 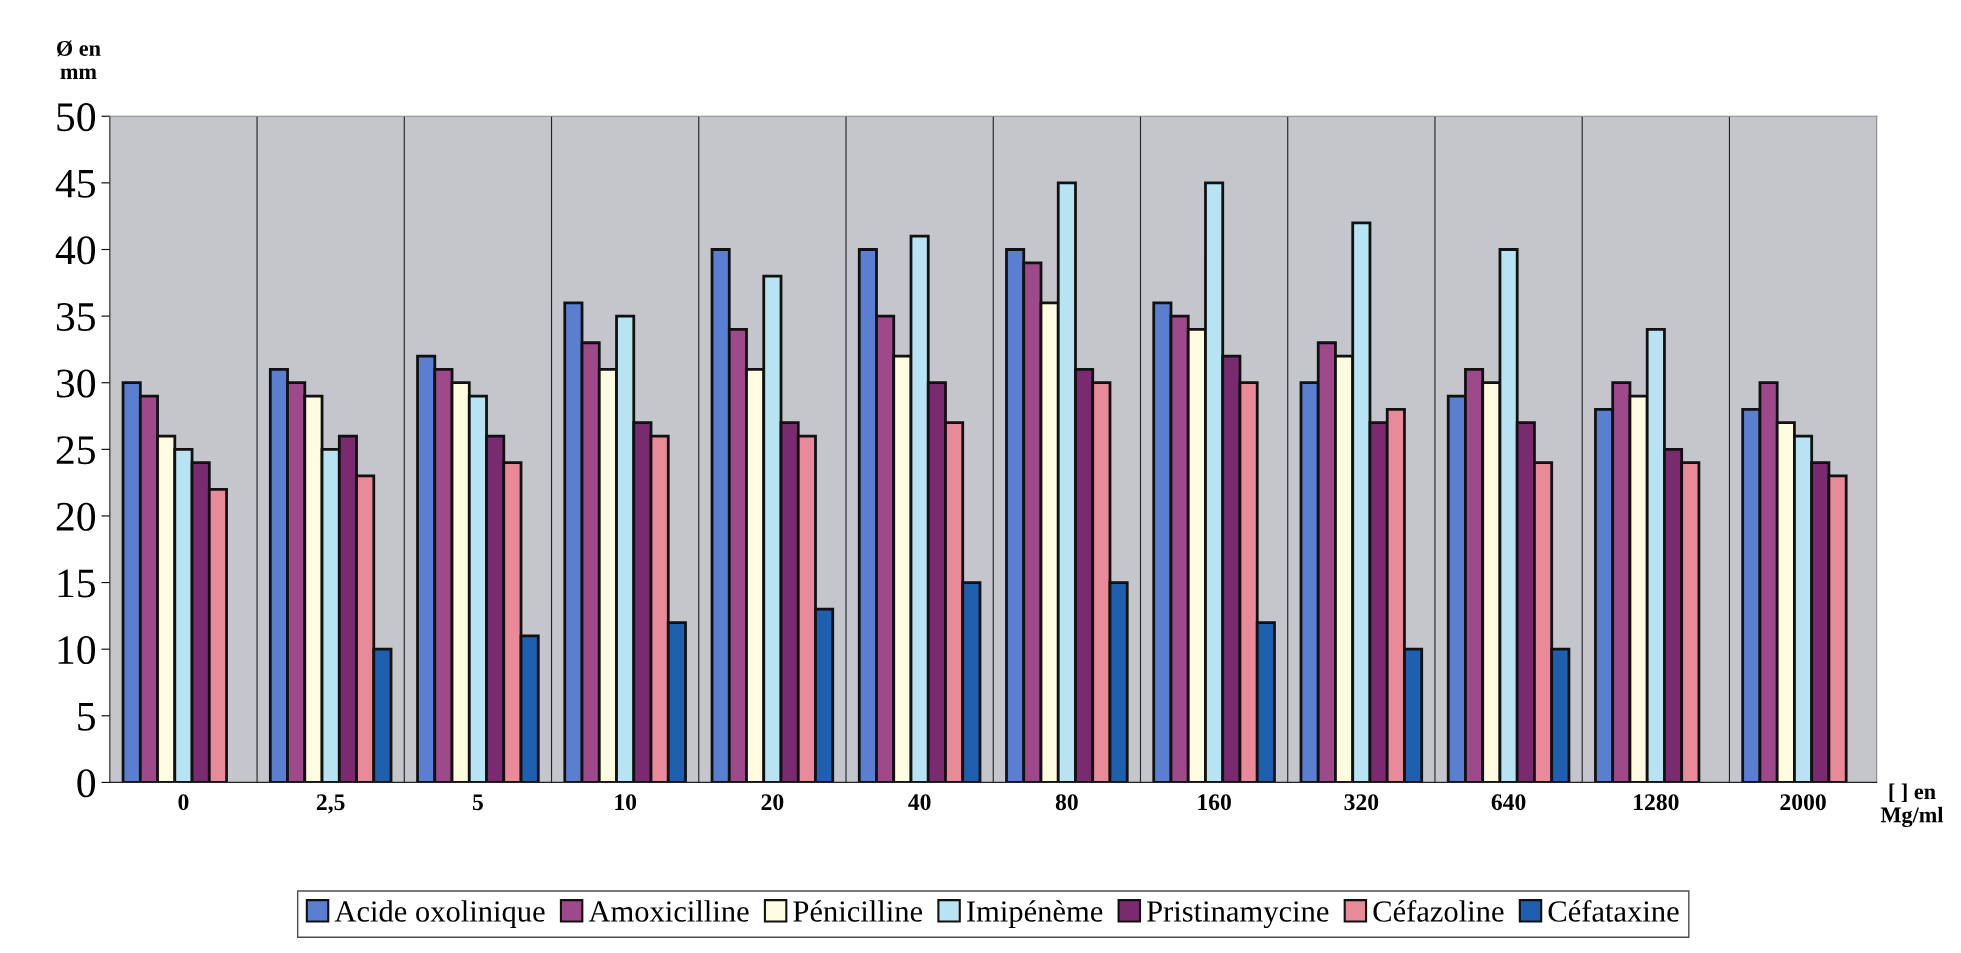 I want to click on x-tick-label: 2000, so click(x=1803, y=802).